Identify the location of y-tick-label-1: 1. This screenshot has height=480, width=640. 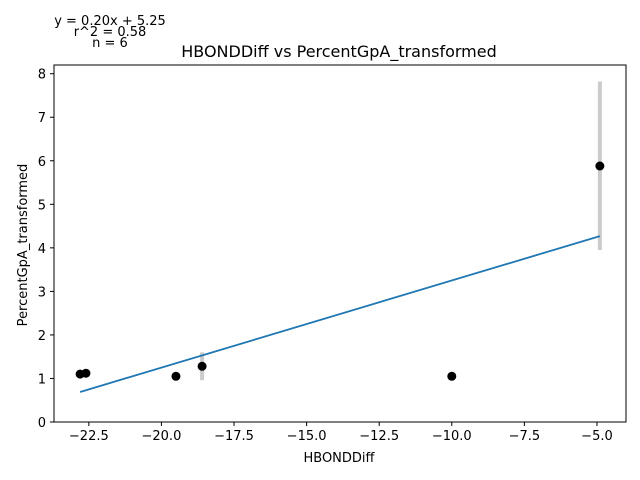
(42, 379).